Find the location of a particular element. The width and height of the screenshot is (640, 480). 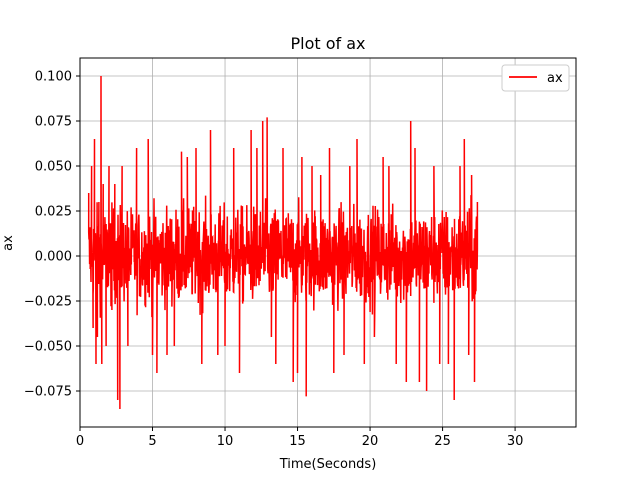

legend: ax is located at coordinates (535, 78).